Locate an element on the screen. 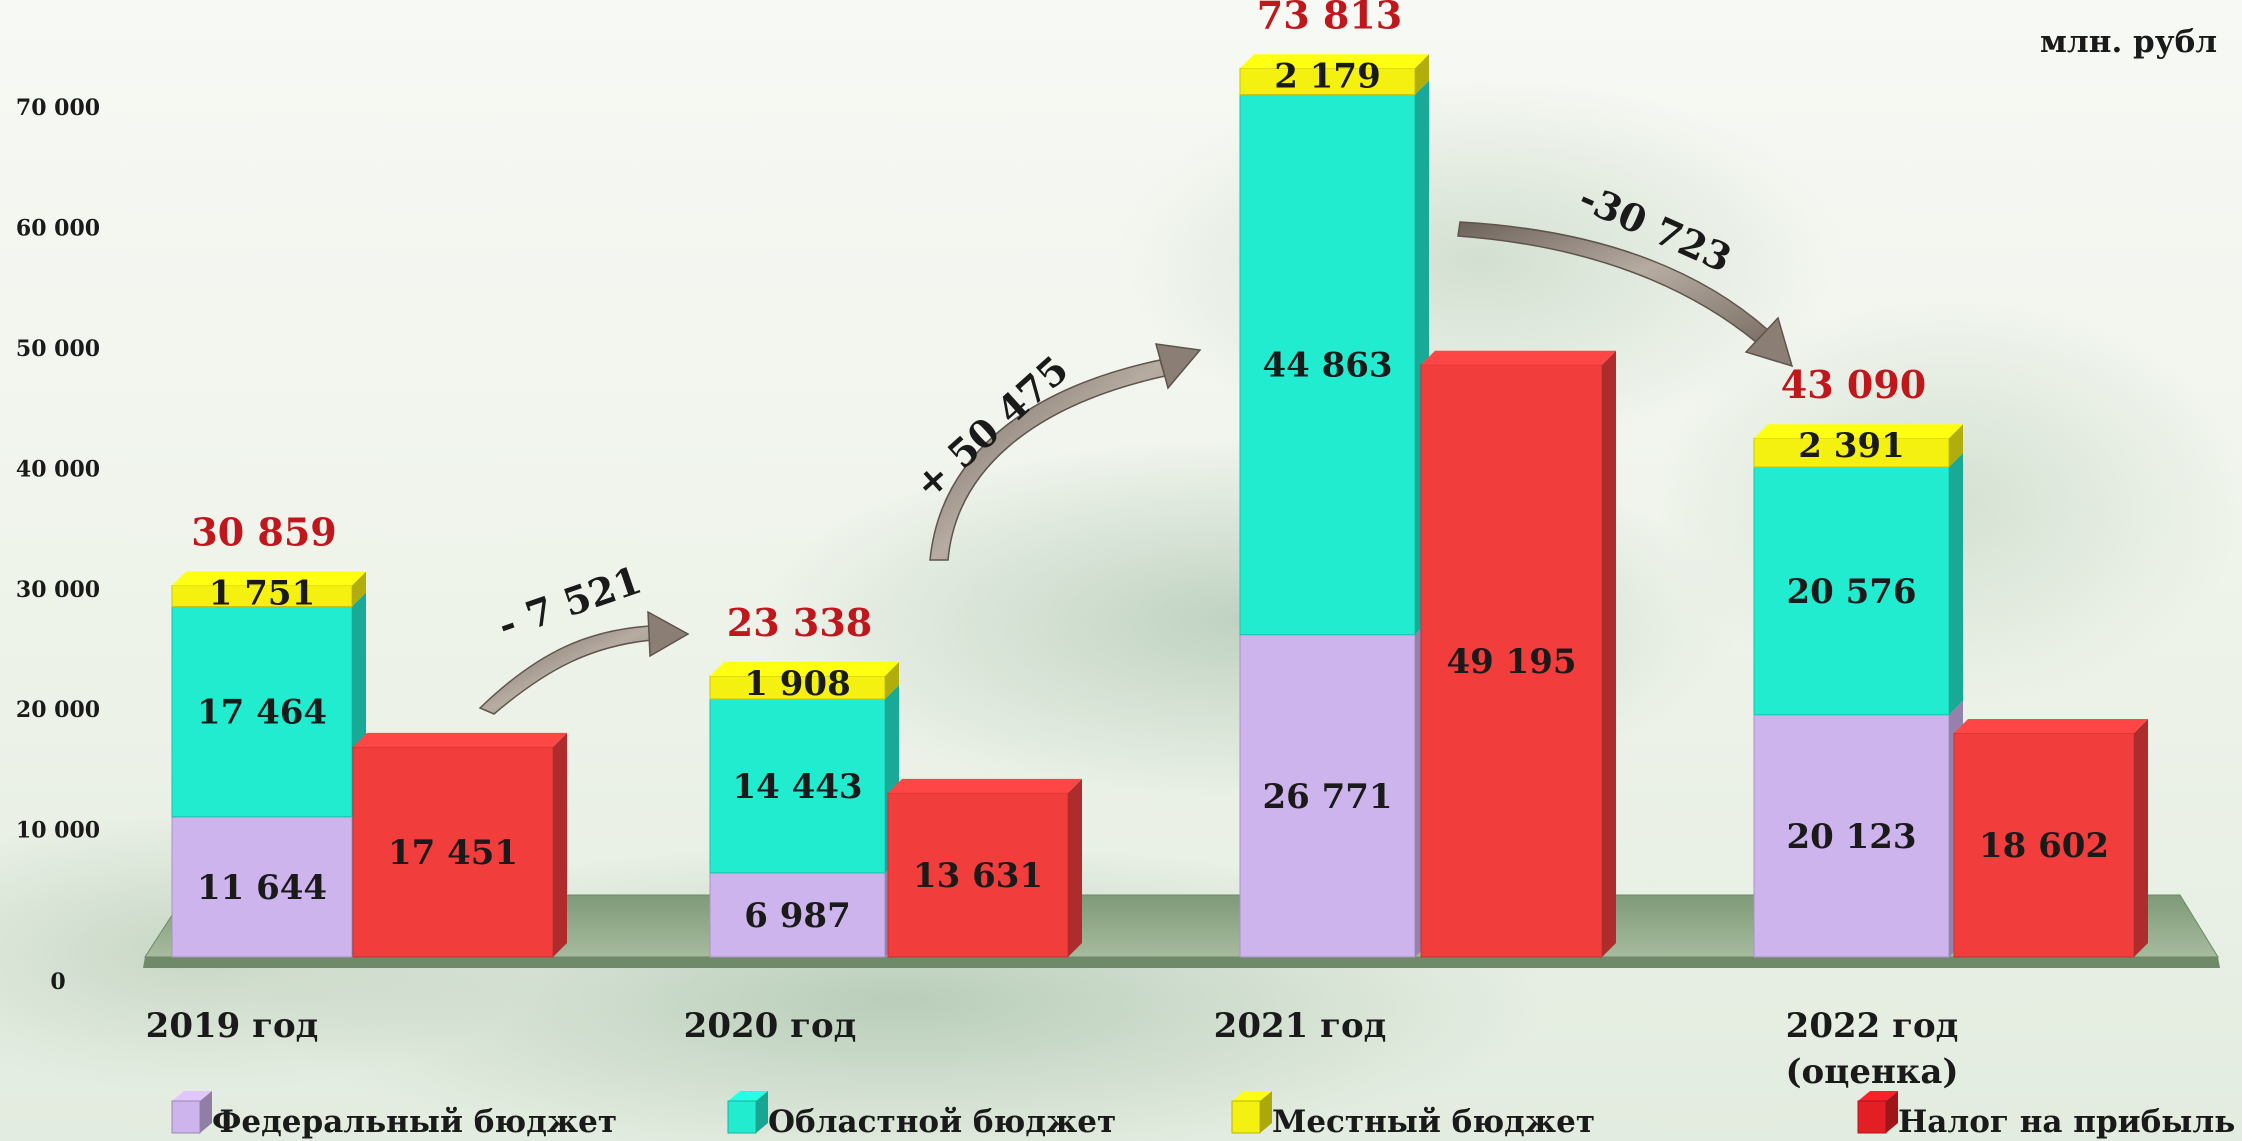 The width and height of the screenshot is (2242, 1141). bar-local-2-front is located at coordinates (1327, 81).